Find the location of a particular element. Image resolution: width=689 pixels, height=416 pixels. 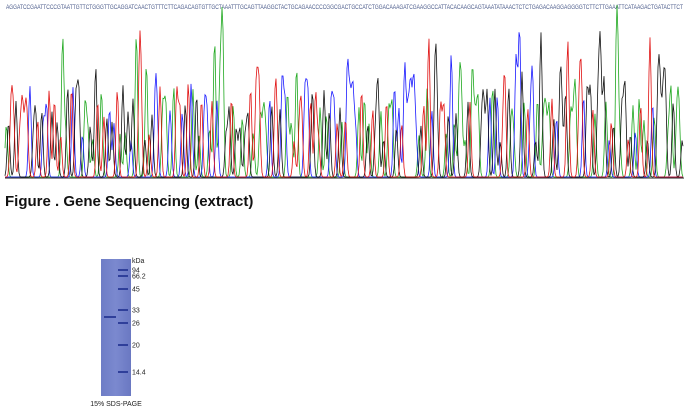

sample-band is located at coordinates (110, 317).